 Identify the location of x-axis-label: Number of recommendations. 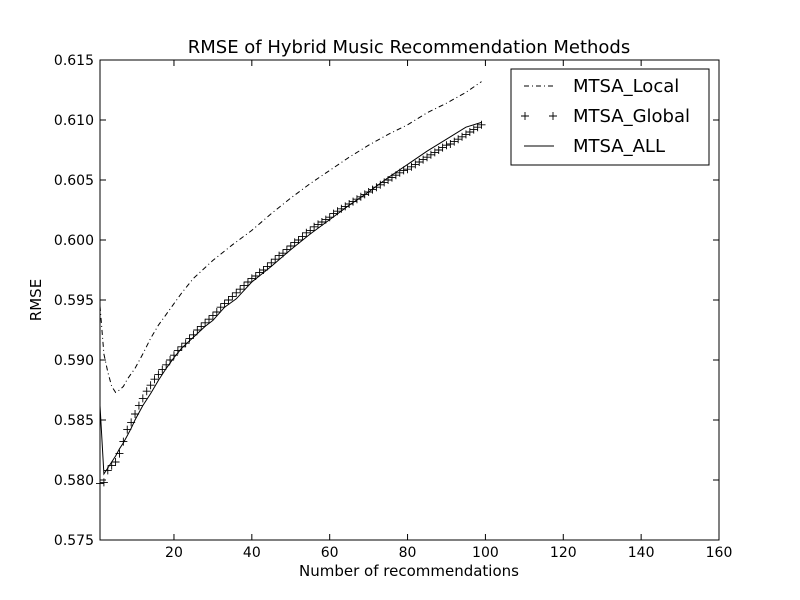
(409, 571).